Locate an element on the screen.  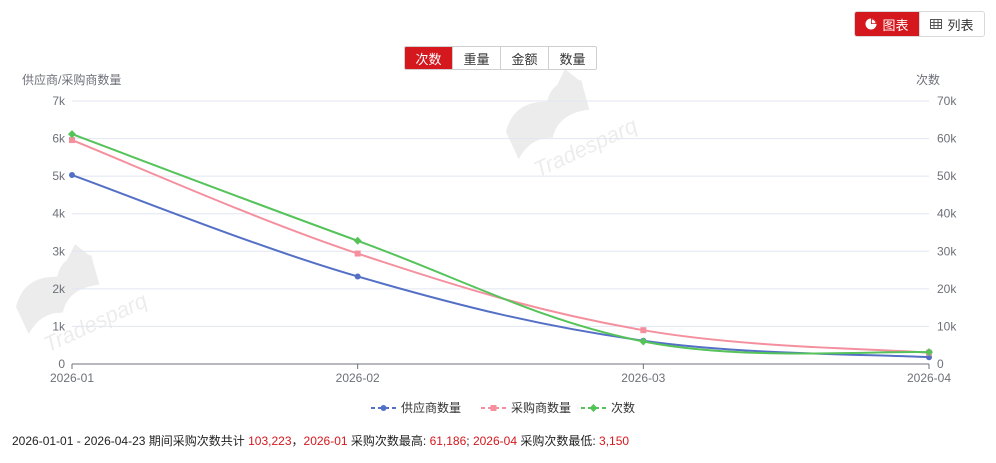
legend: 供应商数量 采购商数量 次数 is located at coordinates (503, 407).